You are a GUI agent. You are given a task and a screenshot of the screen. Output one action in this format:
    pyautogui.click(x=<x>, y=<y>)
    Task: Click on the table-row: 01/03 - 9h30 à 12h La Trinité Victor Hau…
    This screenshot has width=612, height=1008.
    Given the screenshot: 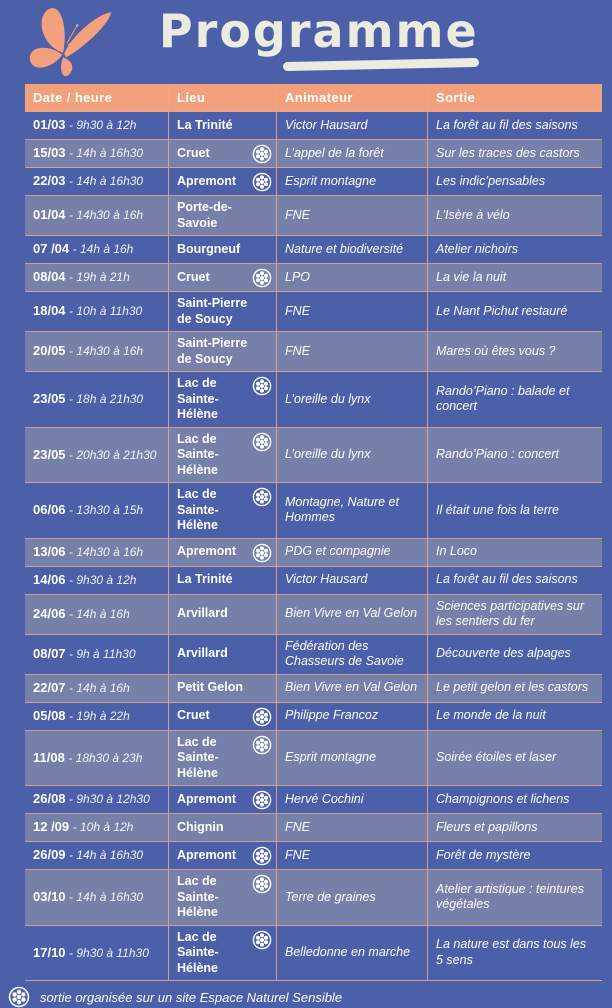 What is the action you would take?
    pyautogui.click(x=313, y=126)
    